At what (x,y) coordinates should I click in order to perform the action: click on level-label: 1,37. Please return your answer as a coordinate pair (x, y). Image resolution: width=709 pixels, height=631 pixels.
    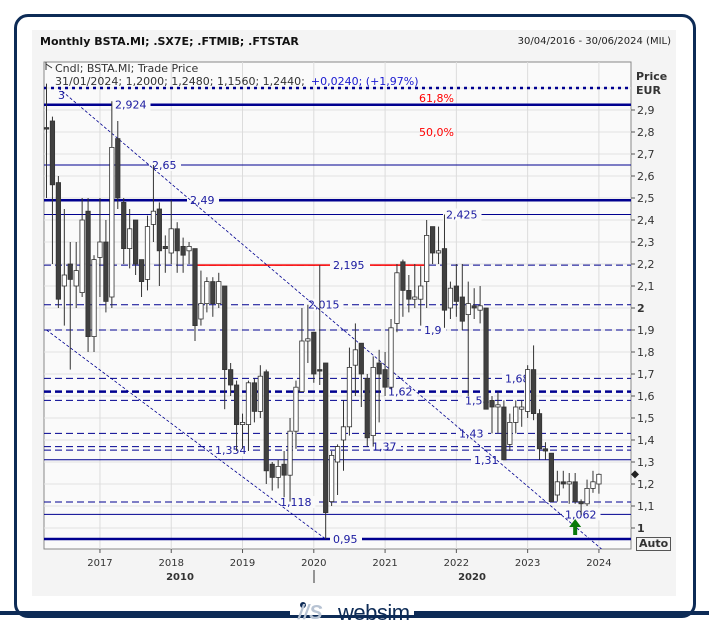
    Looking at the image, I should click on (384, 447).